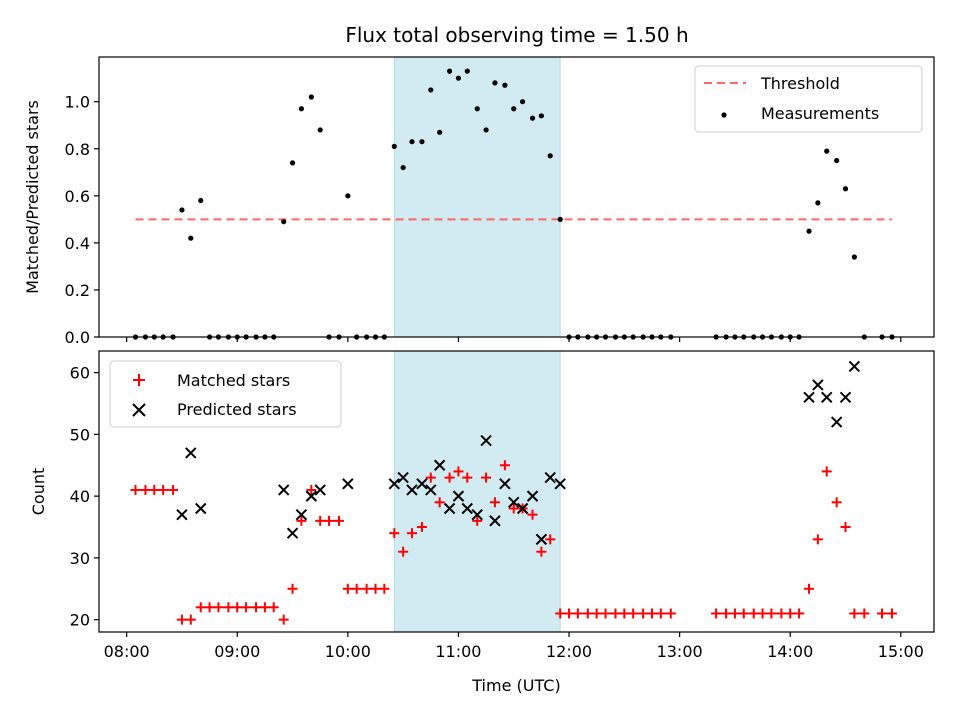 This screenshot has width=960, height=720. Describe the element at coordinates (77, 149) in the screenshot. I see `top-y-tick-label: 0.8` at that location.